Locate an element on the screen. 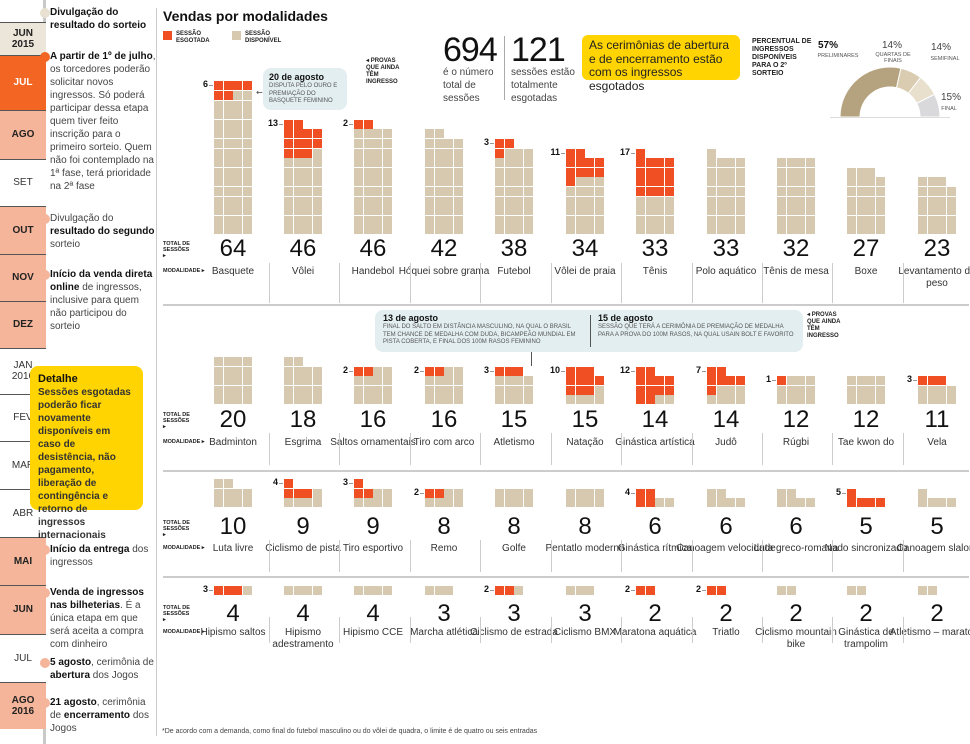 The height and width of the screenshot is (744, 970). legend-available-label: SESSÃO DISPONÍVEL is located at coordinates (263, 37).